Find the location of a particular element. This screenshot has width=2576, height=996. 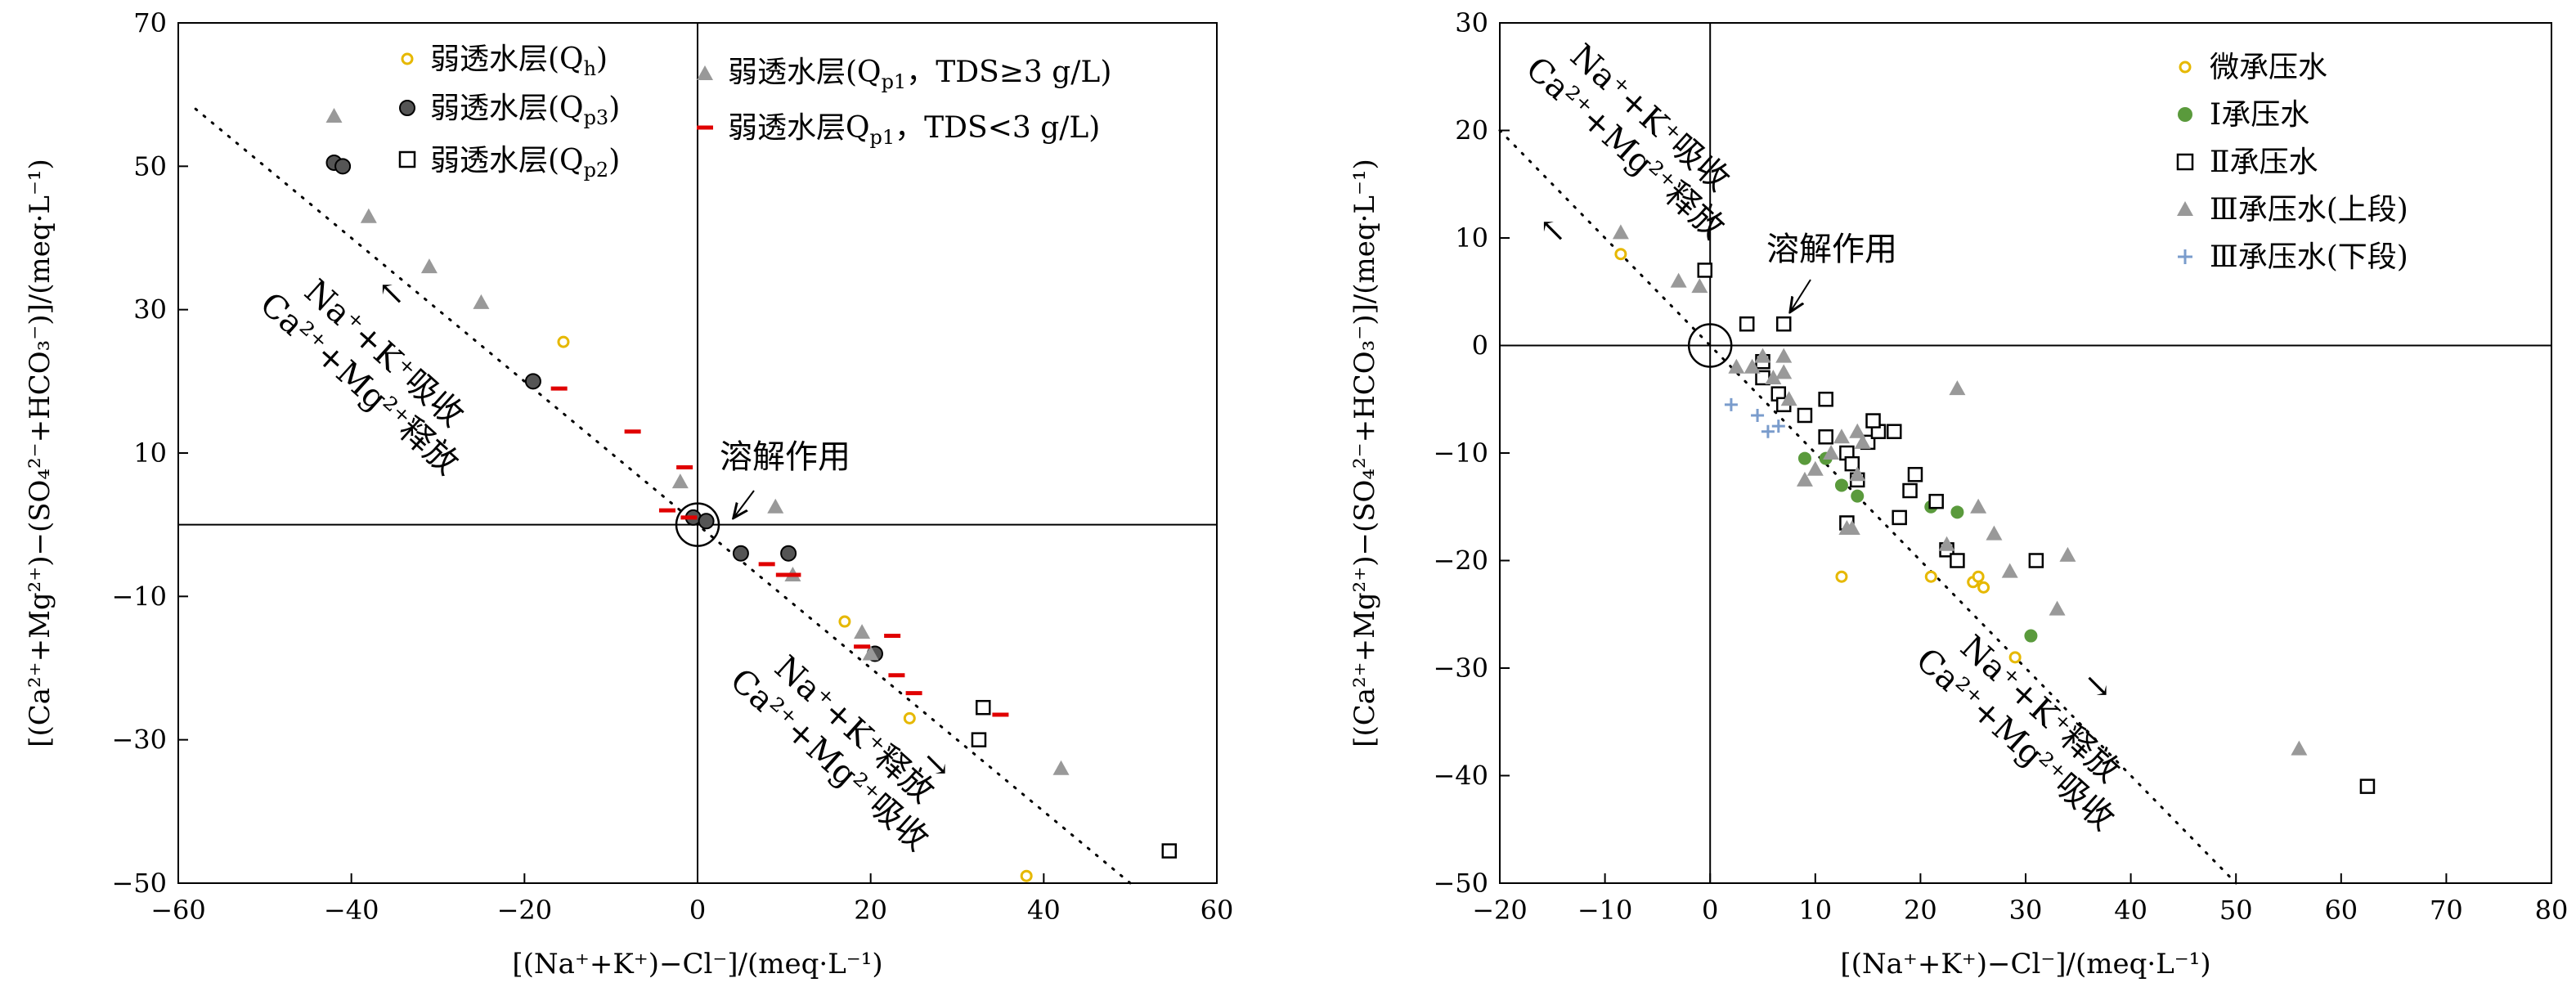

x-tick-label: 10 is located at coordinates (1815, 911).